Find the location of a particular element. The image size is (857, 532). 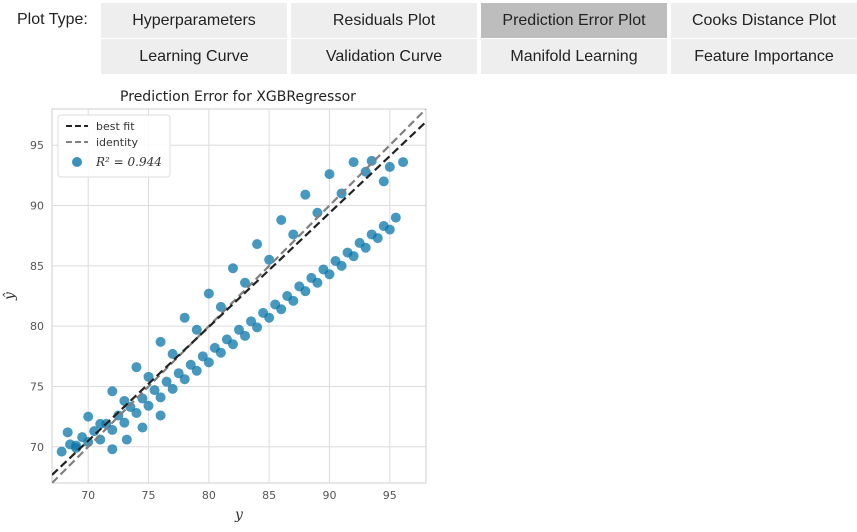

plot-type-label: Plot Type: is located at coordinates (52, 19).